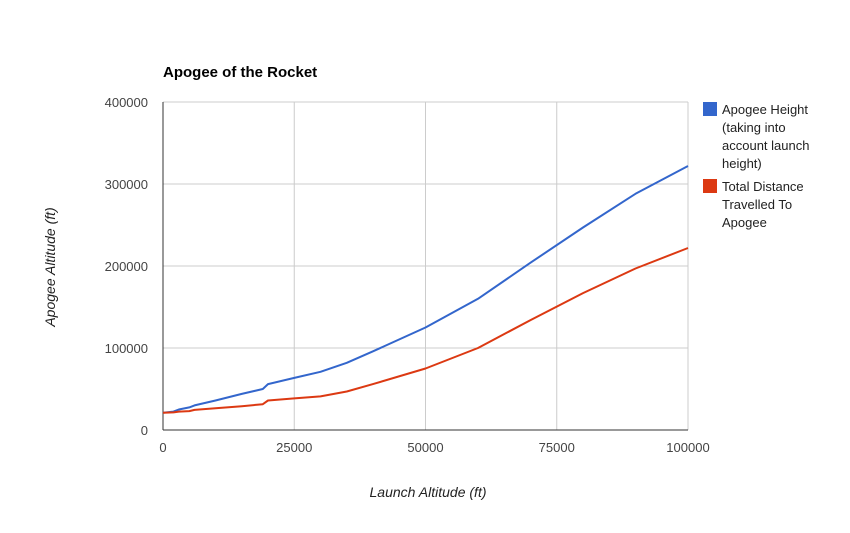 The width and height of the screenshot is (850, 533). Describe the element at coordinates (126, 184) in the screenshot. I see `y-tick-label: 300000` at that location.